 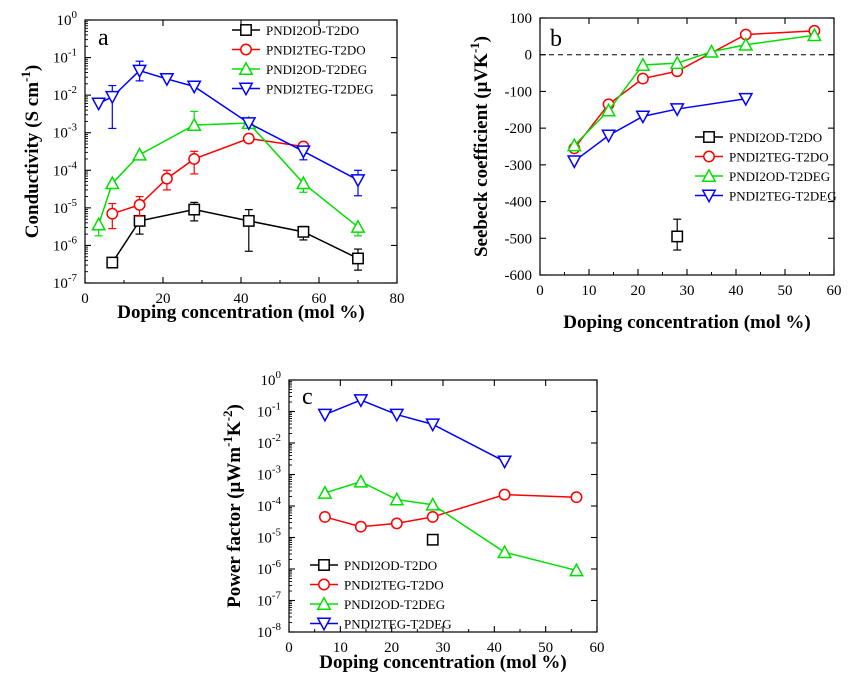 What do you see at coordinates (450, 510) in the screenshot?
I see `series-pndi2teg-t2do` at bounding box center [450, 510].